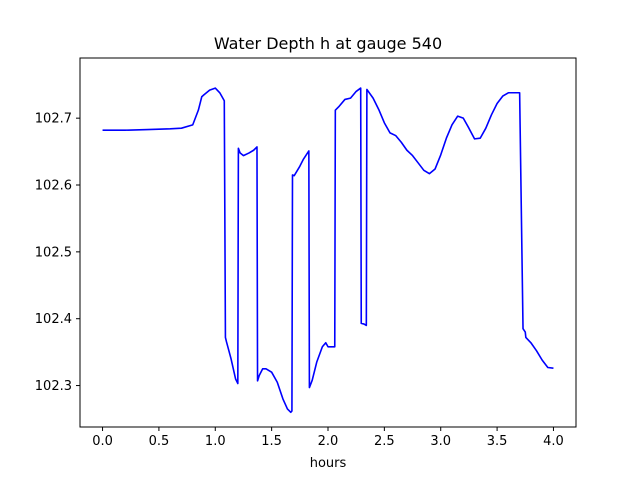 The height and width of the screenshot is (480, 640). I want to click on y-tick-label: 102.6, so click(53, 186).